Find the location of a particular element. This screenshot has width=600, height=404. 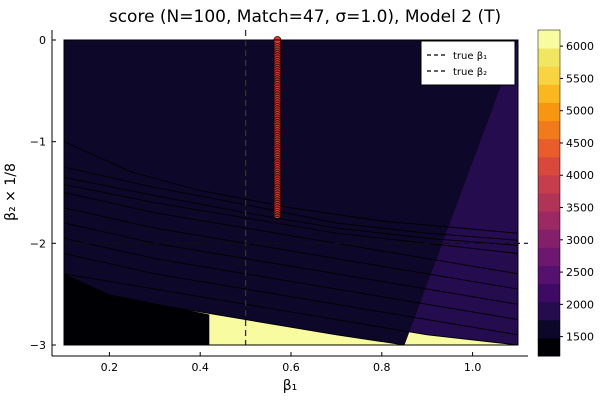

colorbar-tick-label: 4500 is located at coordinates (580, 143).